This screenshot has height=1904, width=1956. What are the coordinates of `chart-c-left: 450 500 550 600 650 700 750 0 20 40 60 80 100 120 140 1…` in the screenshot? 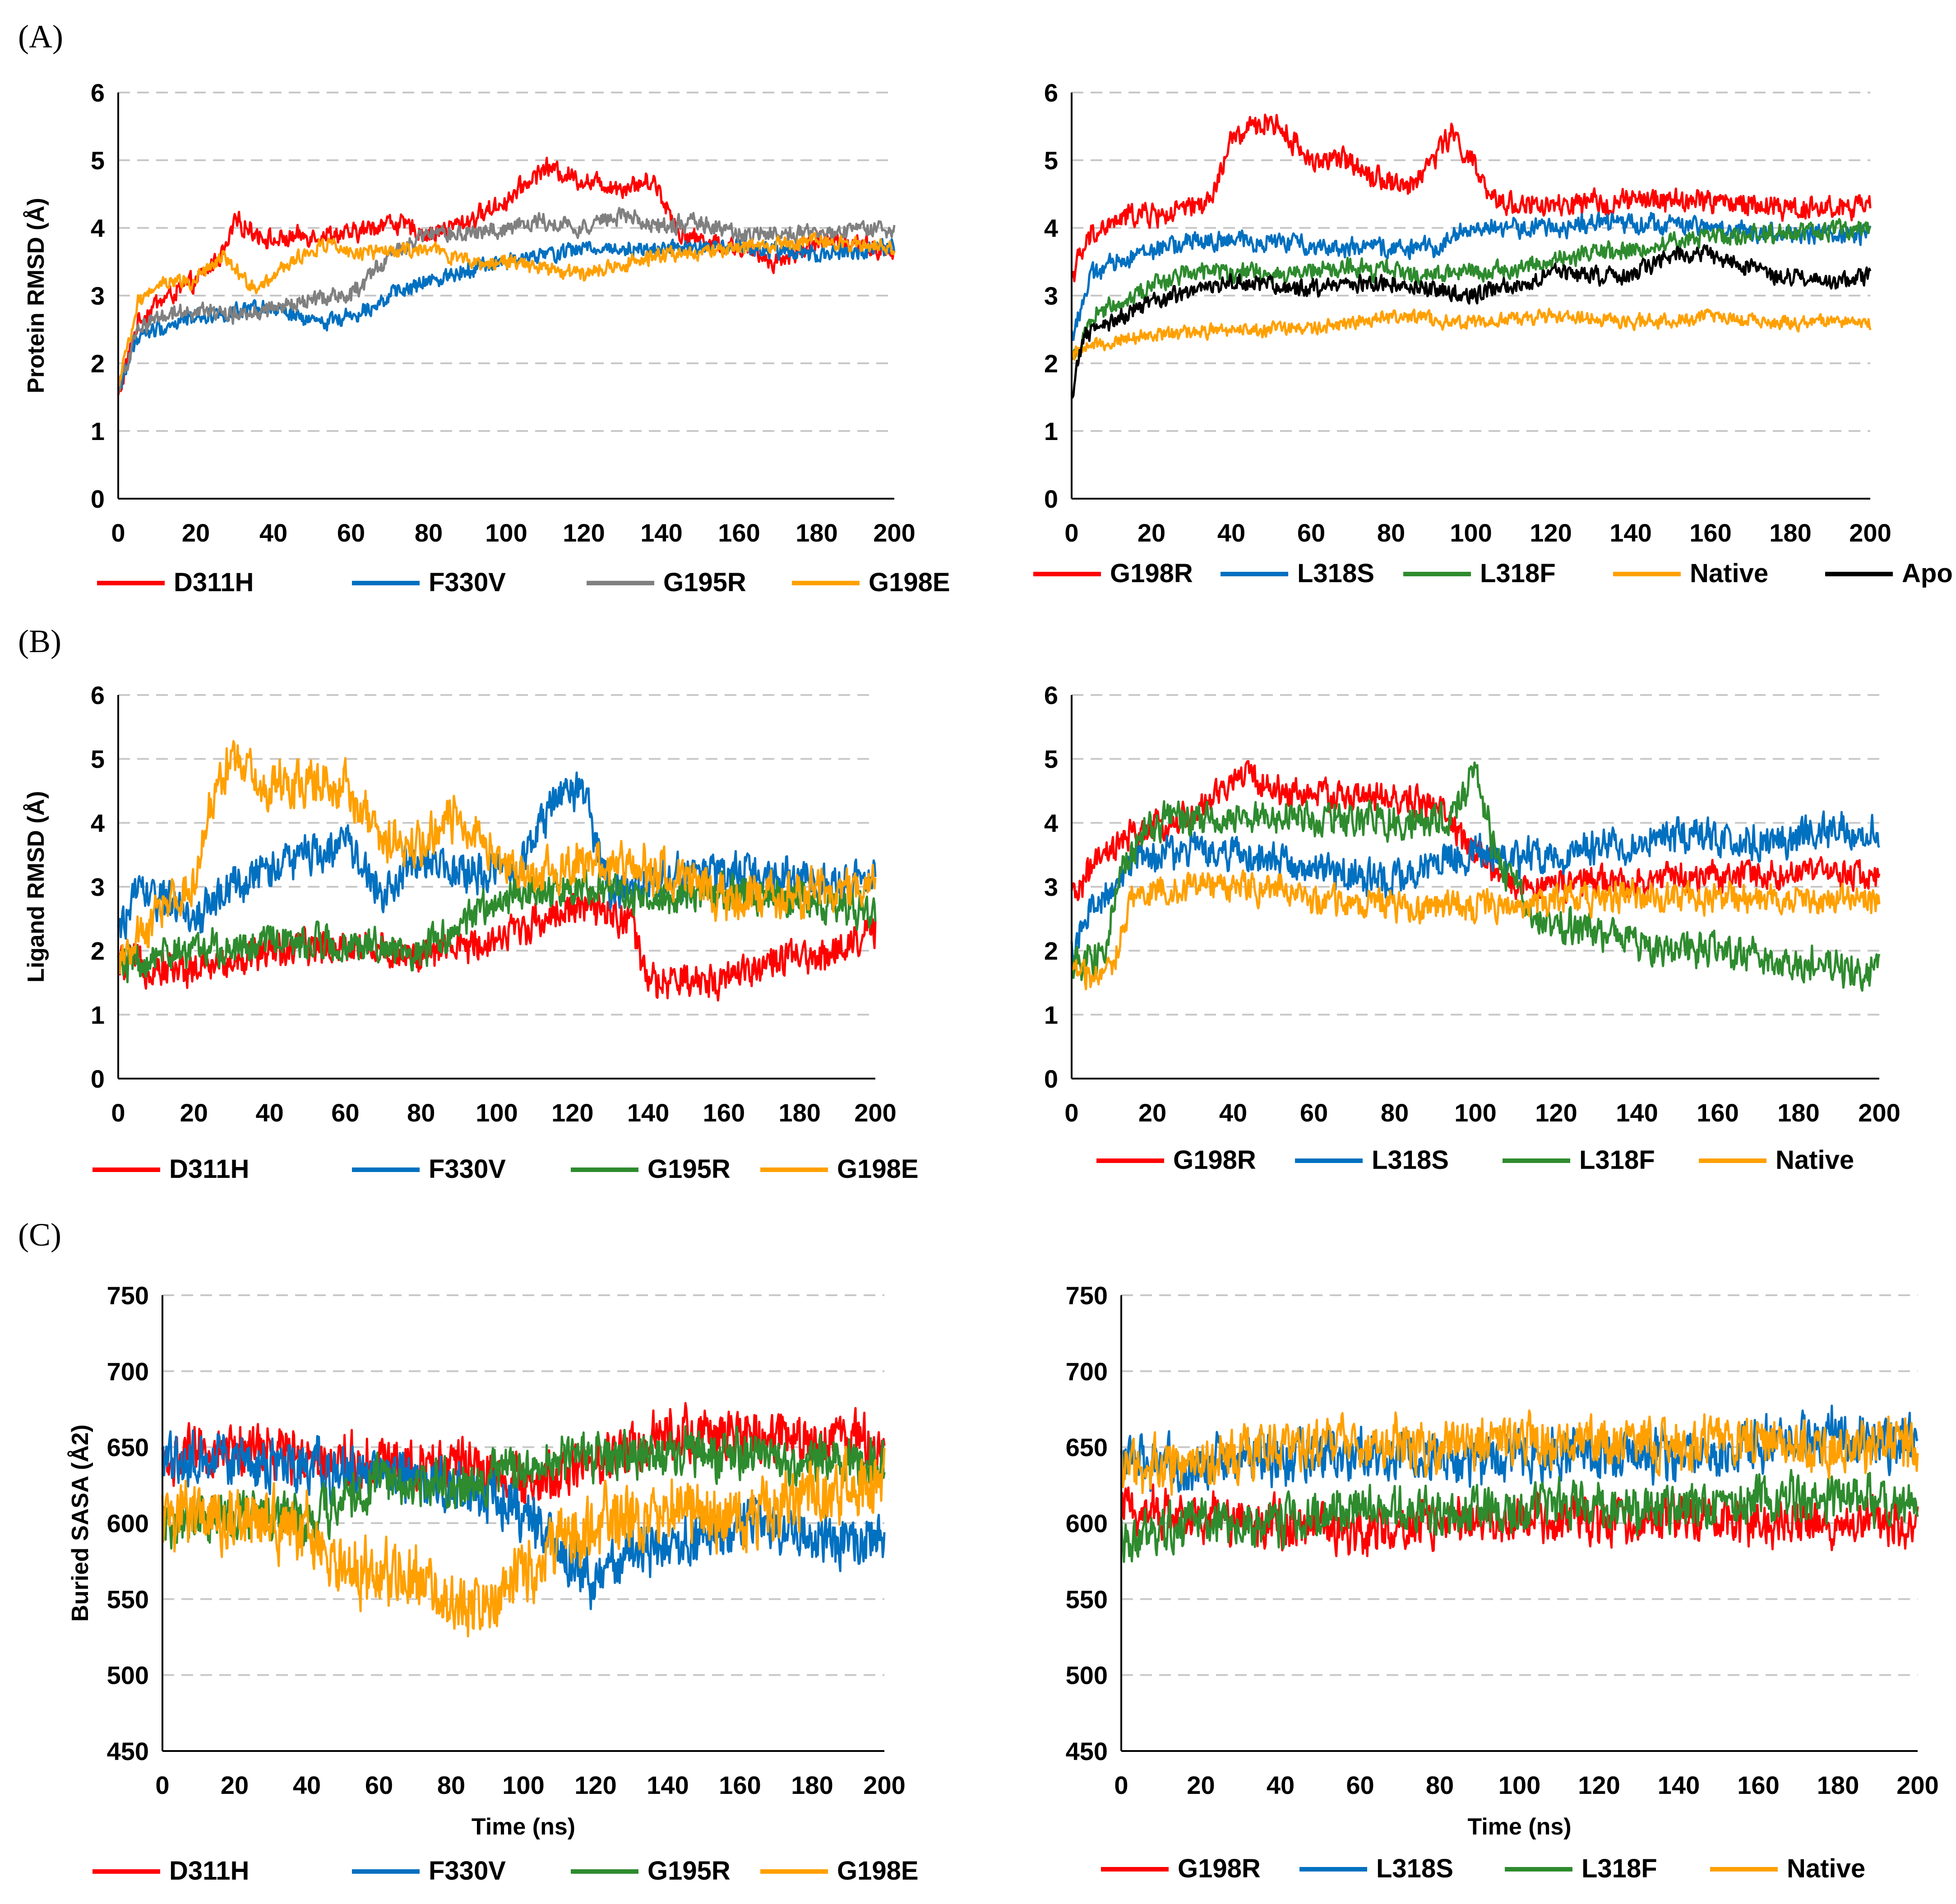 It's located at (493, 1583).